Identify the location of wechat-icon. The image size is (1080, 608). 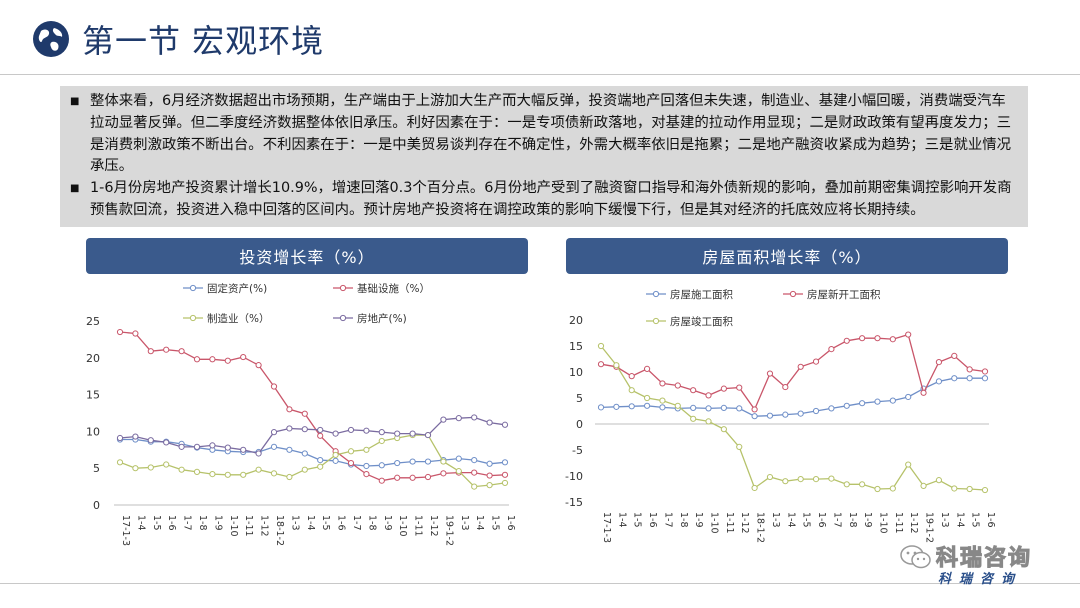
(915, 557).